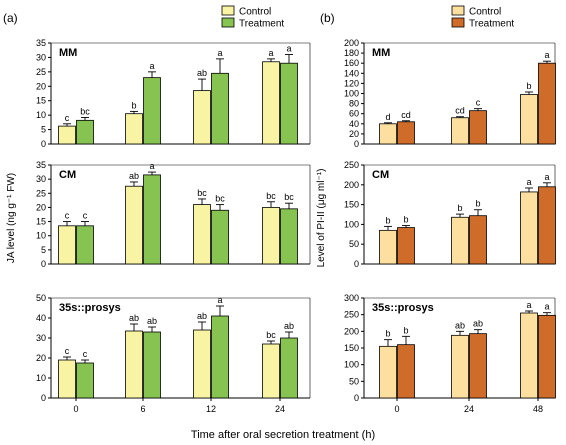  I want to click on x-tick-label: 48, so click(538, 409).